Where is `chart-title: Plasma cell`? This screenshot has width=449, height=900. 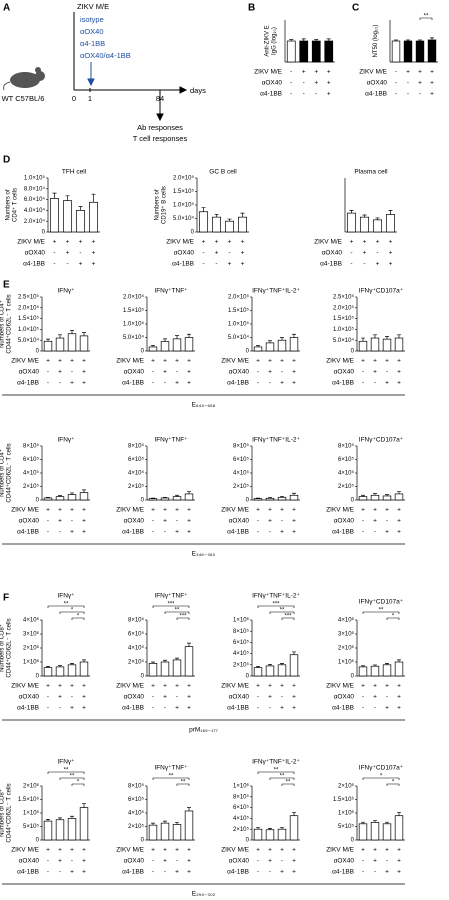
chart-title: Plasma cell is located at coordinates (371, 172).